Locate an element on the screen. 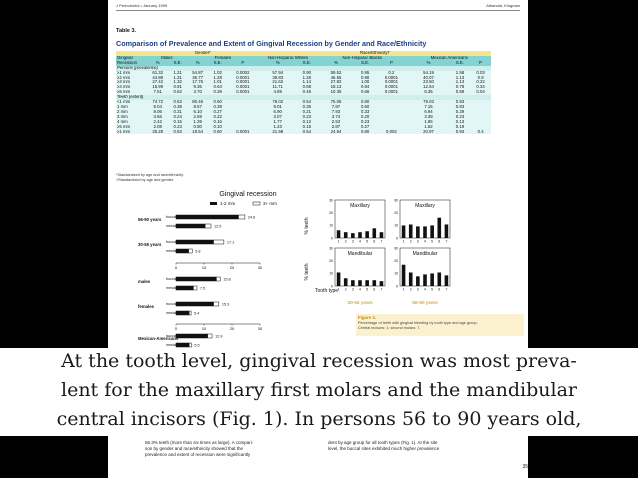  table-cell: 0.27 is located at coordinates (217, 112).